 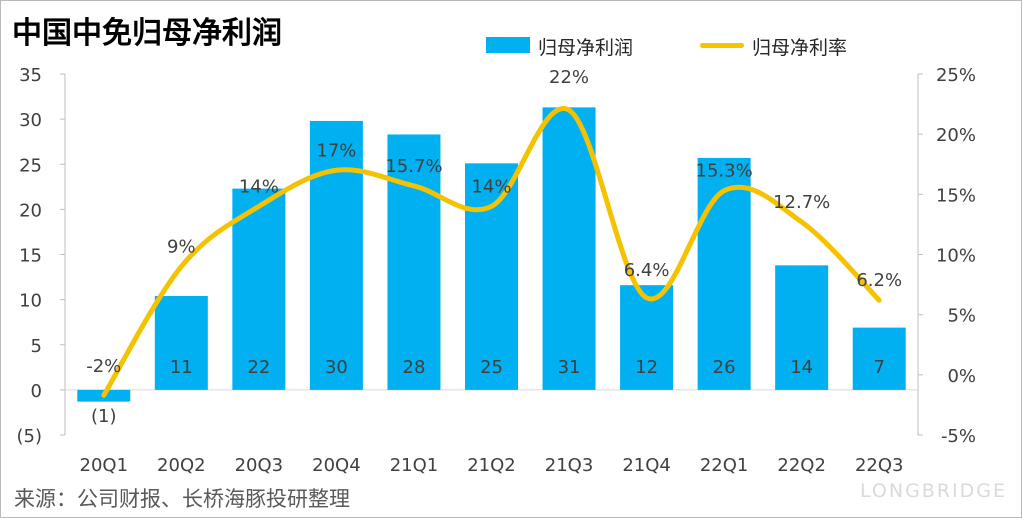 What do you see at coordinates (956, 195) in the screenshot?
I see `right-tick-label: 15%` at bounding box center [956, 195].